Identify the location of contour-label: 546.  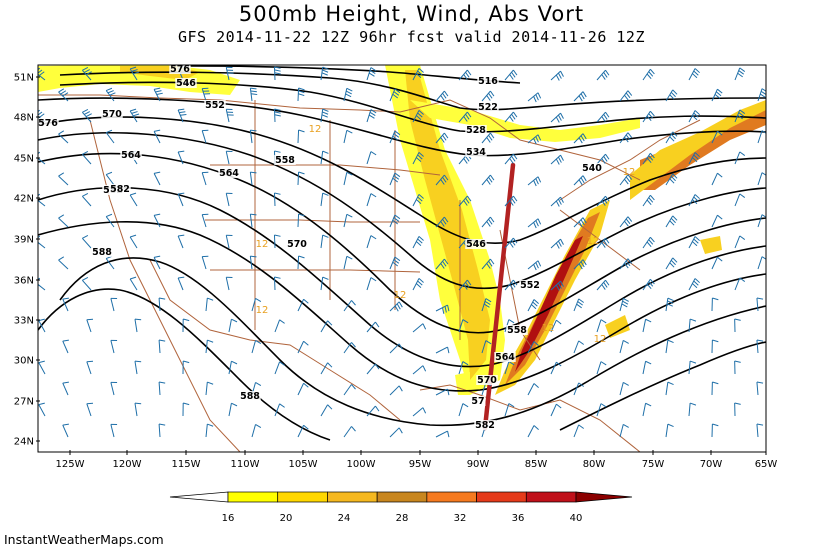
(186, 83).